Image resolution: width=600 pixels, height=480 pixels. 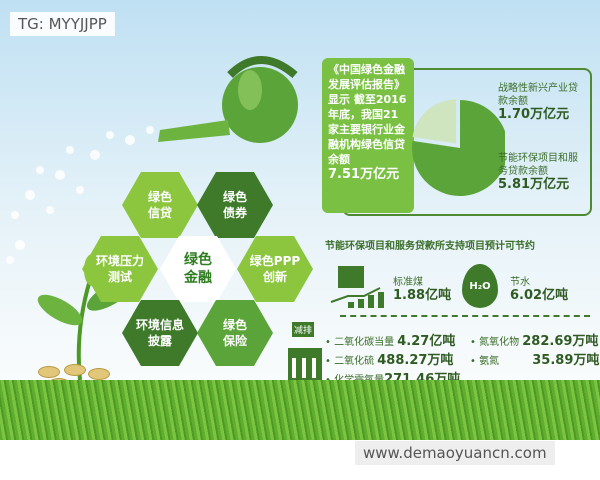 What do you see at coordinates (538, 102) in the screenshot?
I see `pie-label-strategic: 战略性新兴产业贷款余额 1.70万亿元` at bounding box center [538, 102].